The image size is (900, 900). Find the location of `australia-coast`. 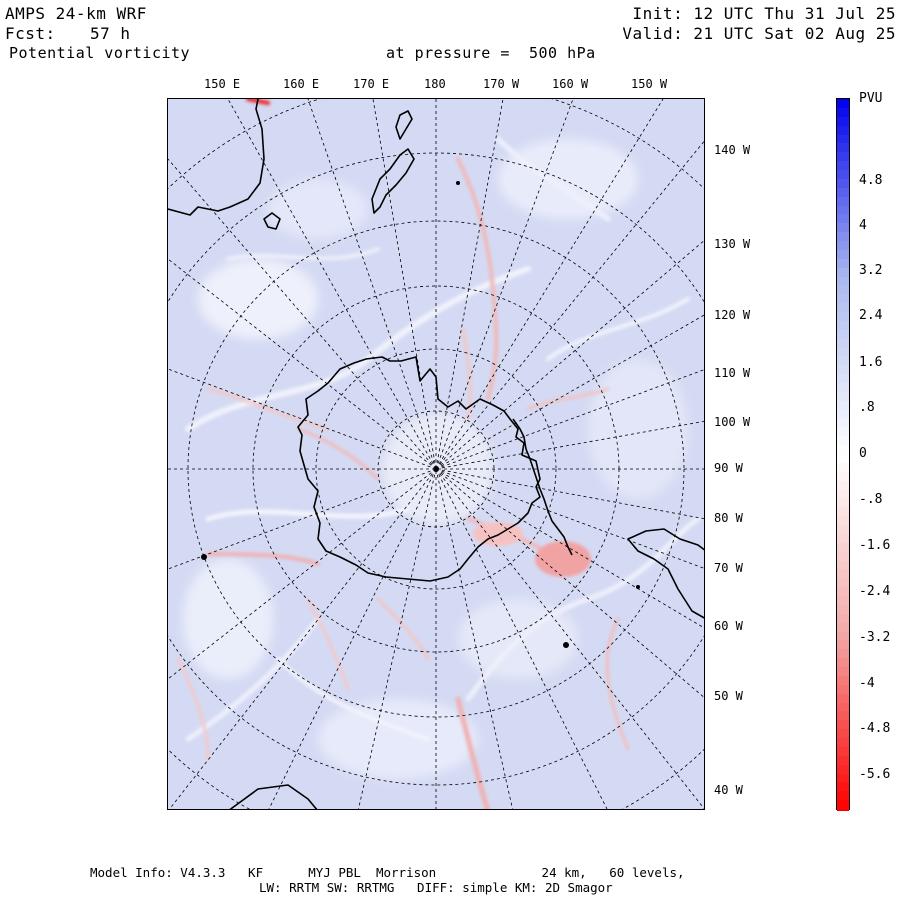

australia-coast is located at coordinates (216, 157).